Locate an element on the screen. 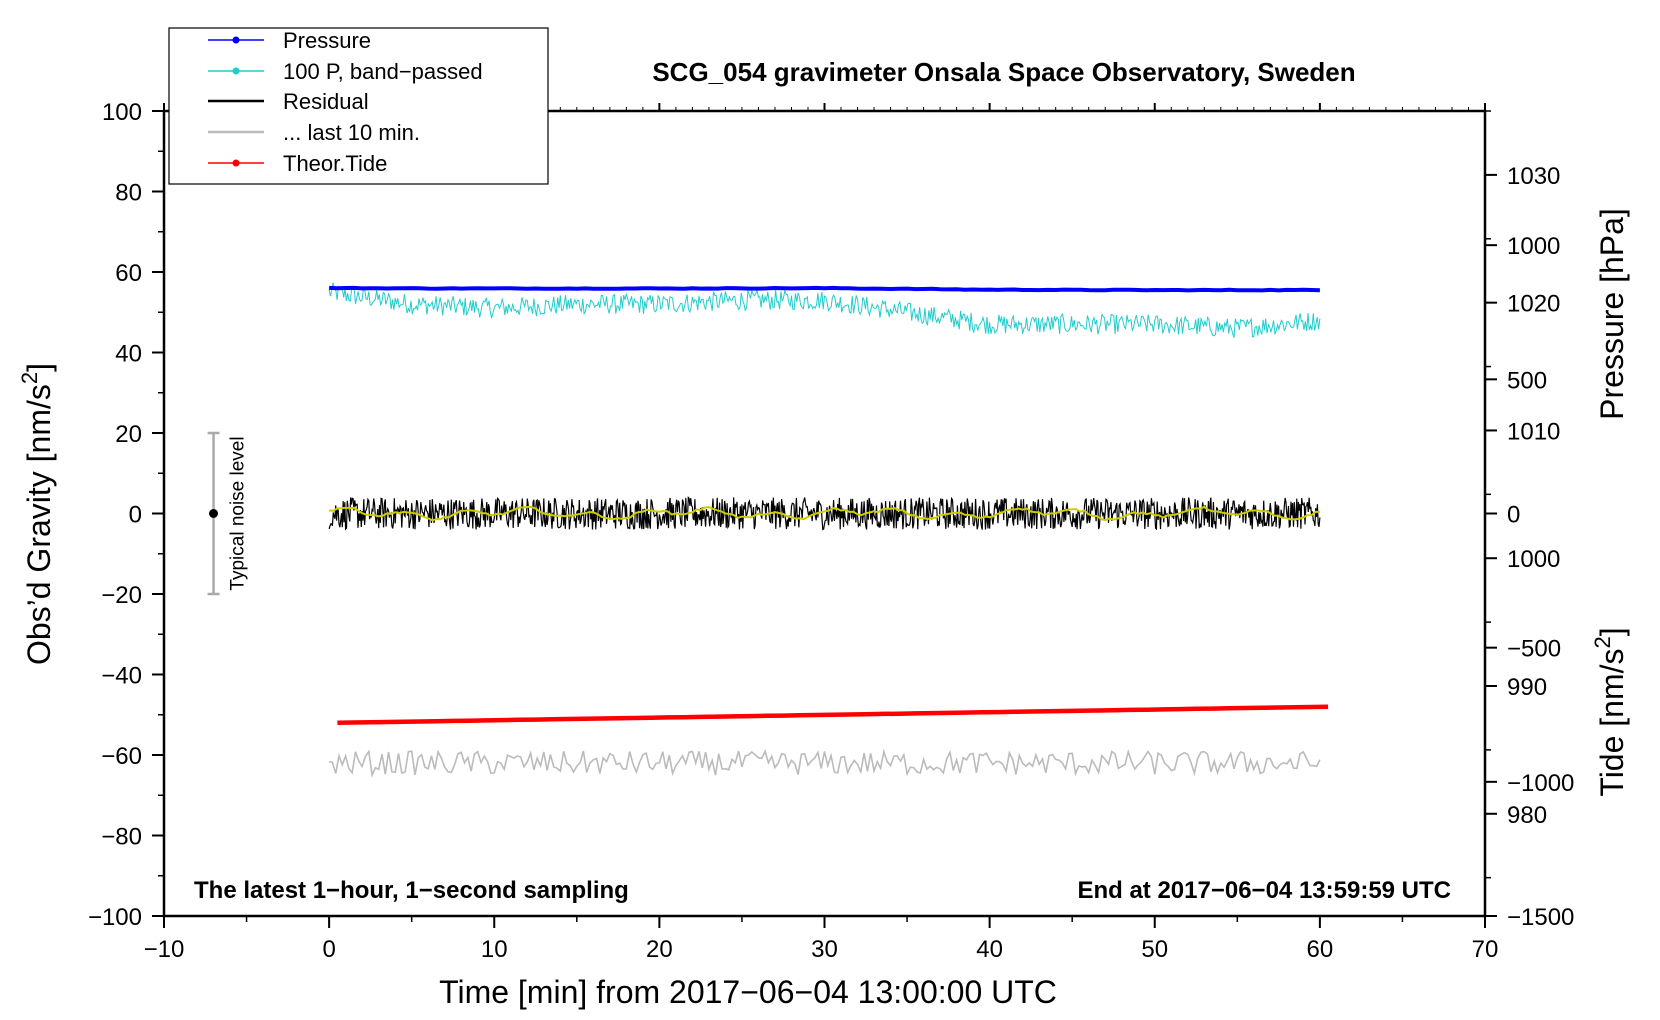  pressure-tick-label: 990 is located at coordinates (1527, 687).